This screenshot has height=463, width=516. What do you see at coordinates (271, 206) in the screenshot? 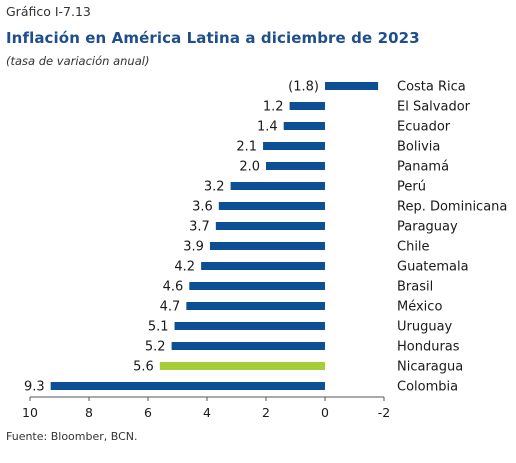
I see `bar-rep-dominicana` at bounding box center [271, 206].